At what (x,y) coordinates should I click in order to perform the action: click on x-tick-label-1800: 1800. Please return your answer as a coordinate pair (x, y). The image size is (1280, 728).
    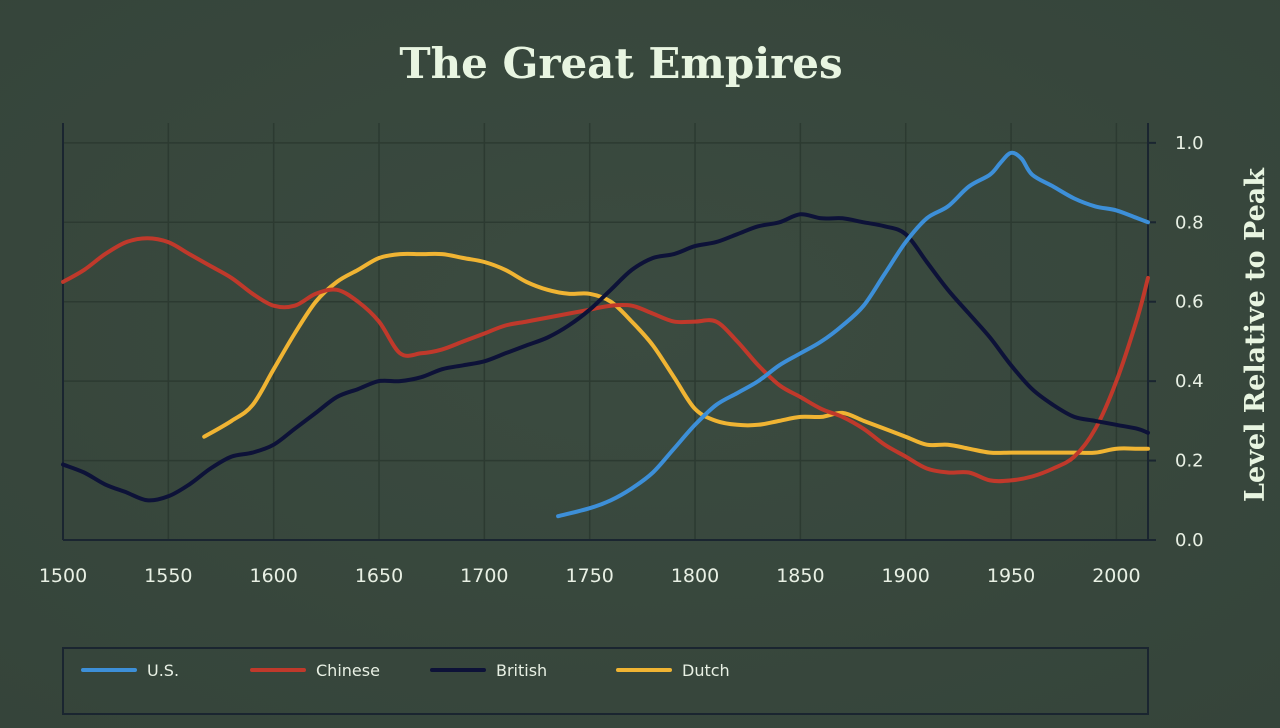
    Looking at the image, I should click on (695, 576).